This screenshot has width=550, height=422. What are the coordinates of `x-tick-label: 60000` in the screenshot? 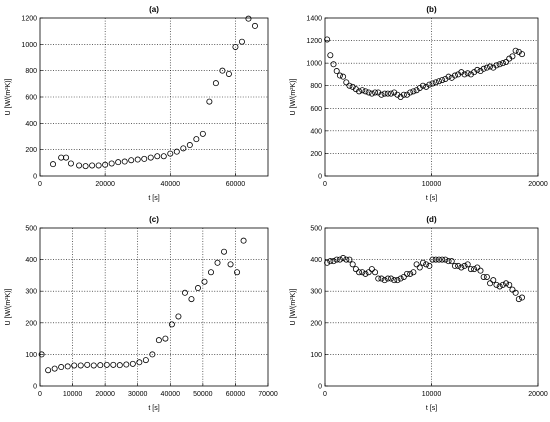 It's located at (236, 184).